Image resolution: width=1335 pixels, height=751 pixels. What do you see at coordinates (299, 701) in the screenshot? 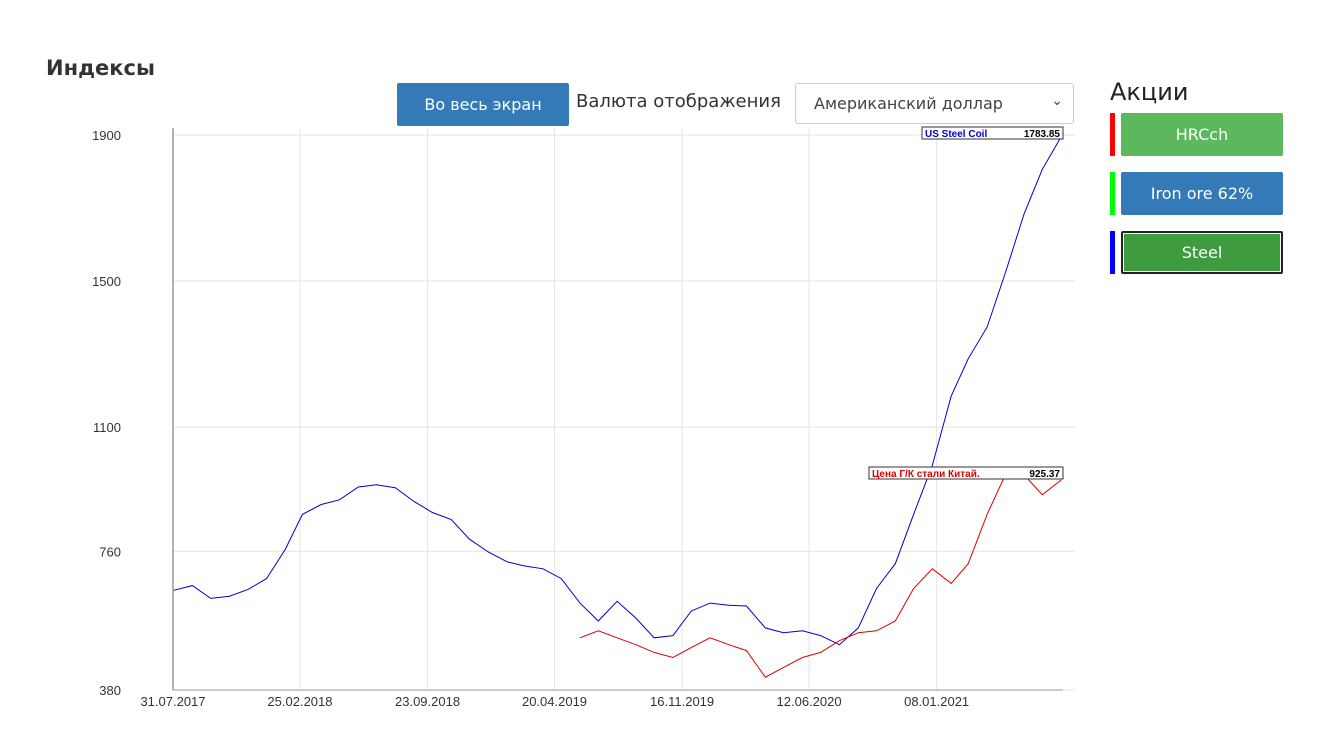
I see `x-tick-label: 25.02.2018` at bounding box center [299, 701].